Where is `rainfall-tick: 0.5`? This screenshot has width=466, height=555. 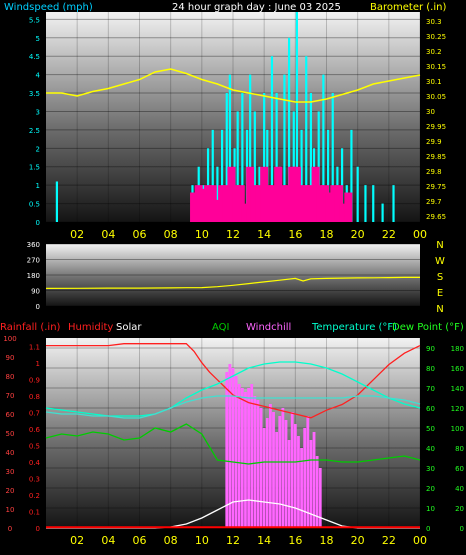 rainfall-tick: 0.5 is located at coordinates (34, 446).